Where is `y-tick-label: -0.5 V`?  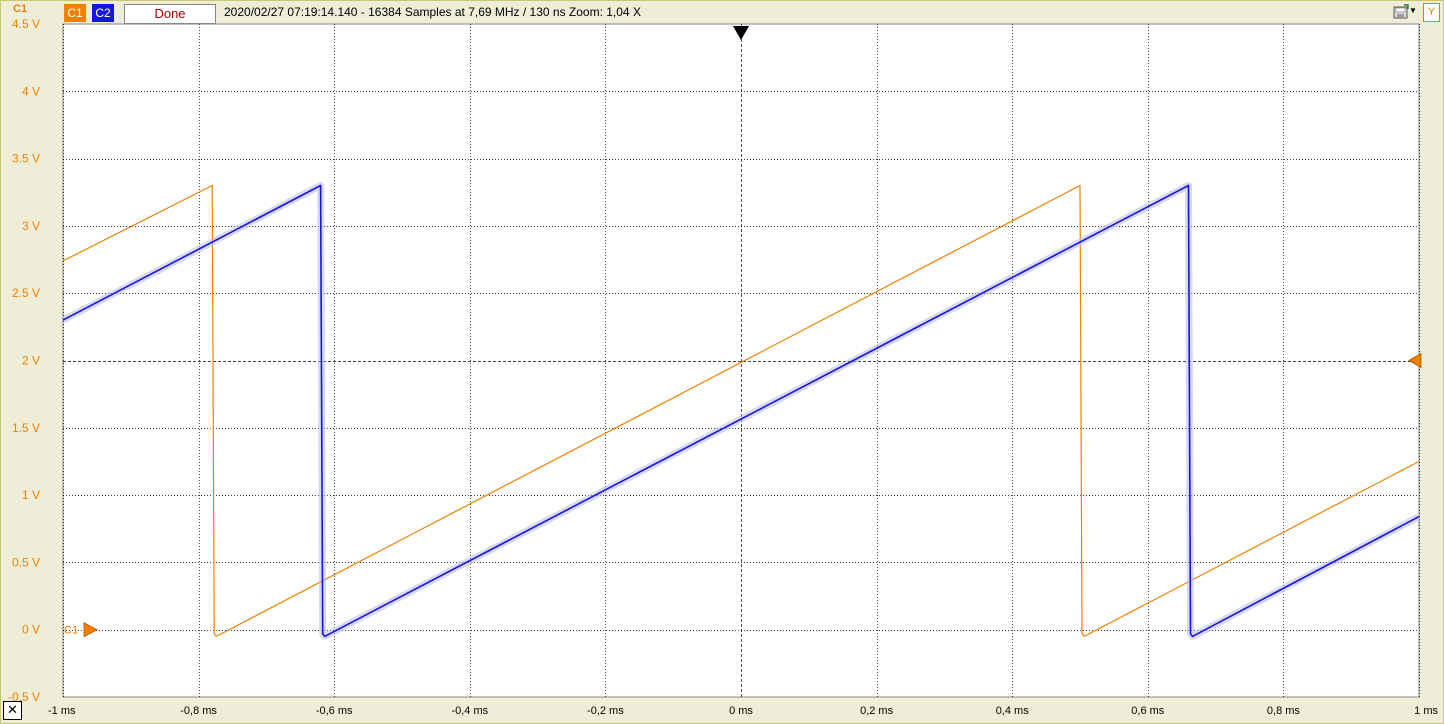
y-tick-label: -0.5 V is located at coordinates (24, 697).